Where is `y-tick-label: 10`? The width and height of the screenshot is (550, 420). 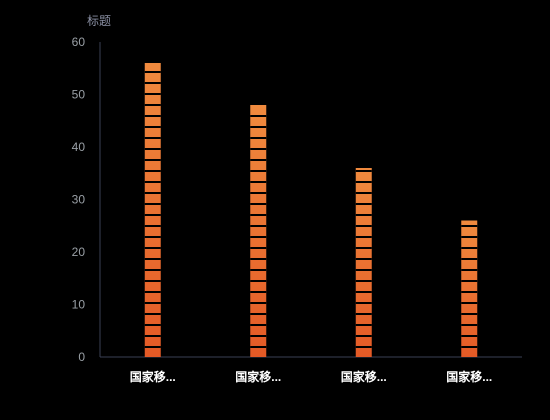
y-tick-label: 10 is located at coordinates (79, 305).